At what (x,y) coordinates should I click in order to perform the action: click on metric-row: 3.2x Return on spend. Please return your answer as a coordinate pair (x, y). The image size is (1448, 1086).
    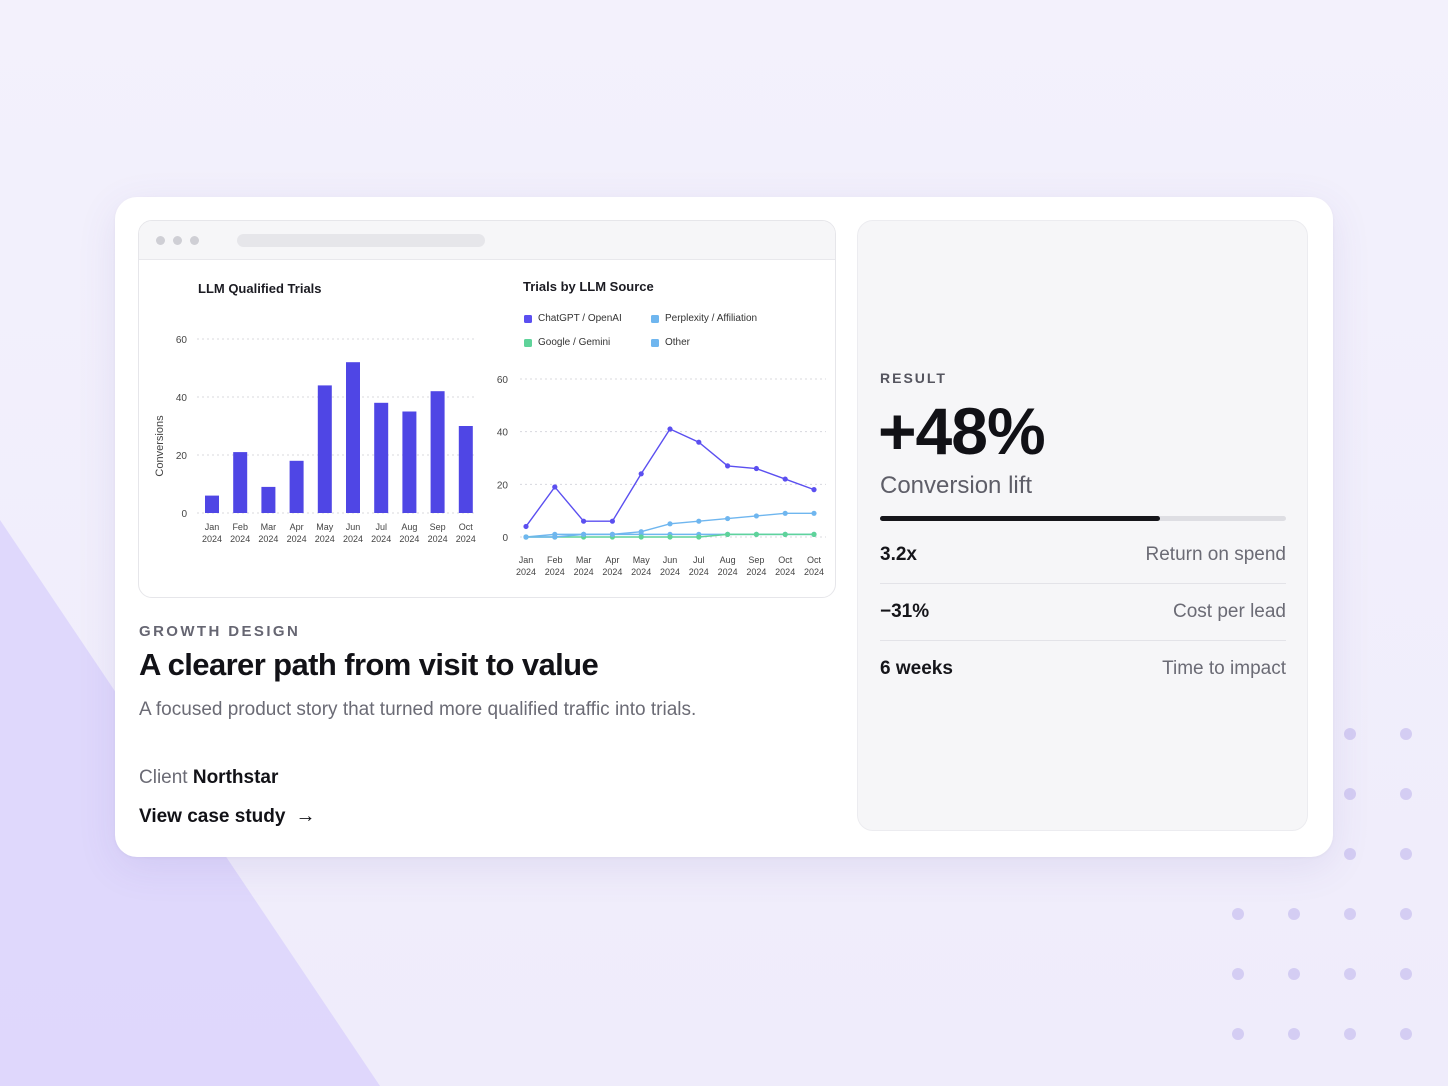
    Looking at the image, I should click on (1083, 555).